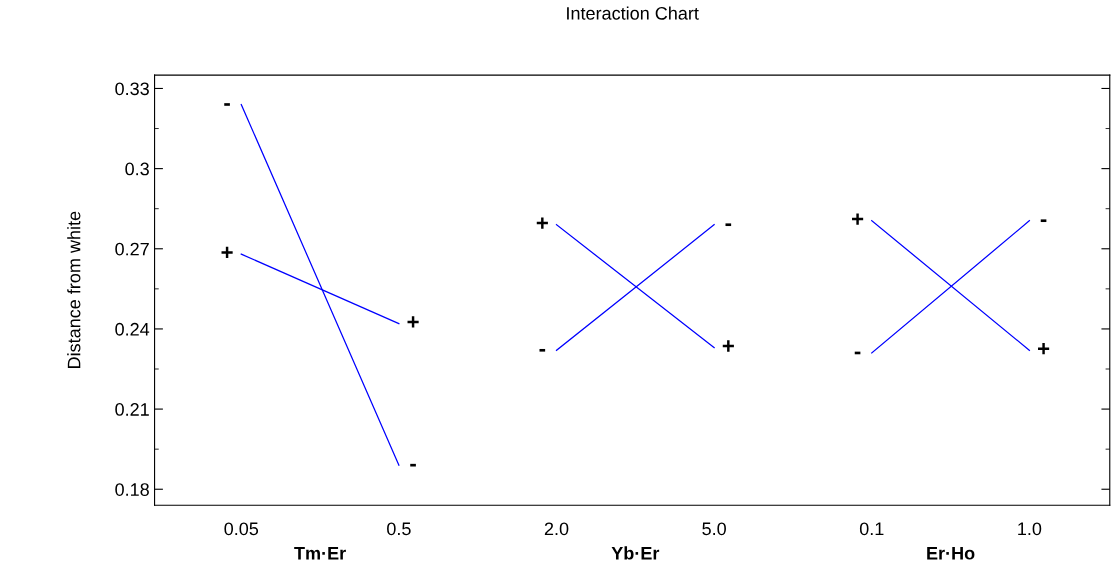 The image size is (1112, 569). Describe the element at coordinates (132, 89) in the screenshot. I see `y-tick-label: 0.33` at that location.